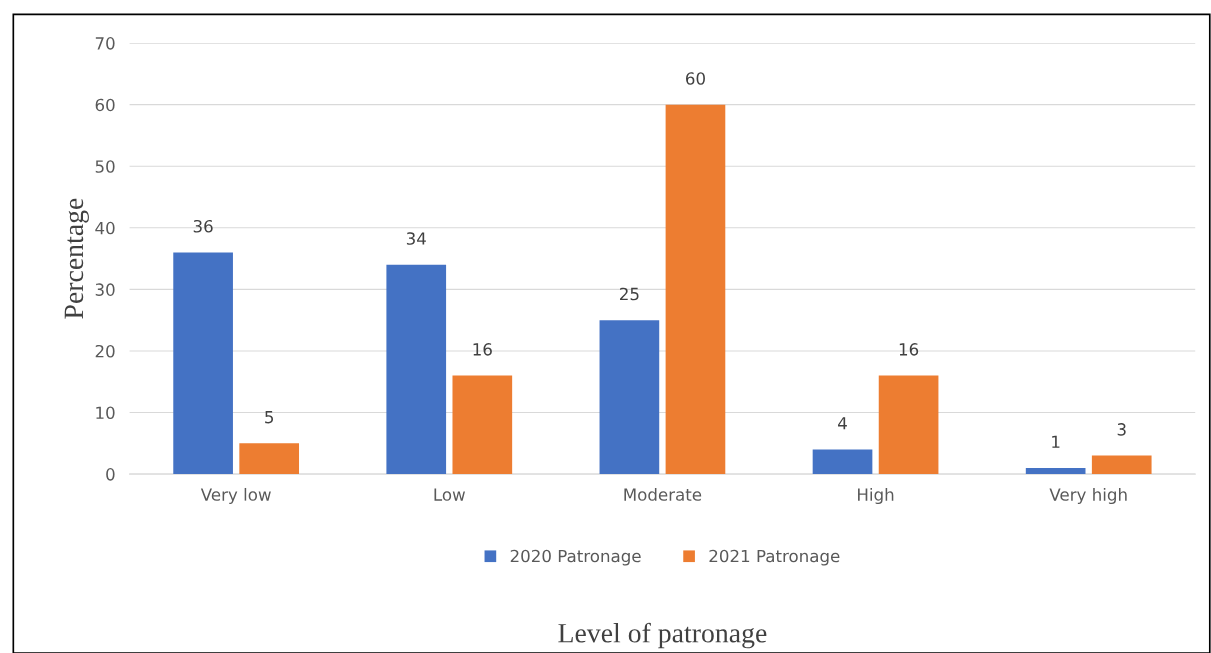 This screenshot has height=653, width=1211. Describe the element at coordinates (842, 423) in the screenshot. I see `data-label: 4` at that location.